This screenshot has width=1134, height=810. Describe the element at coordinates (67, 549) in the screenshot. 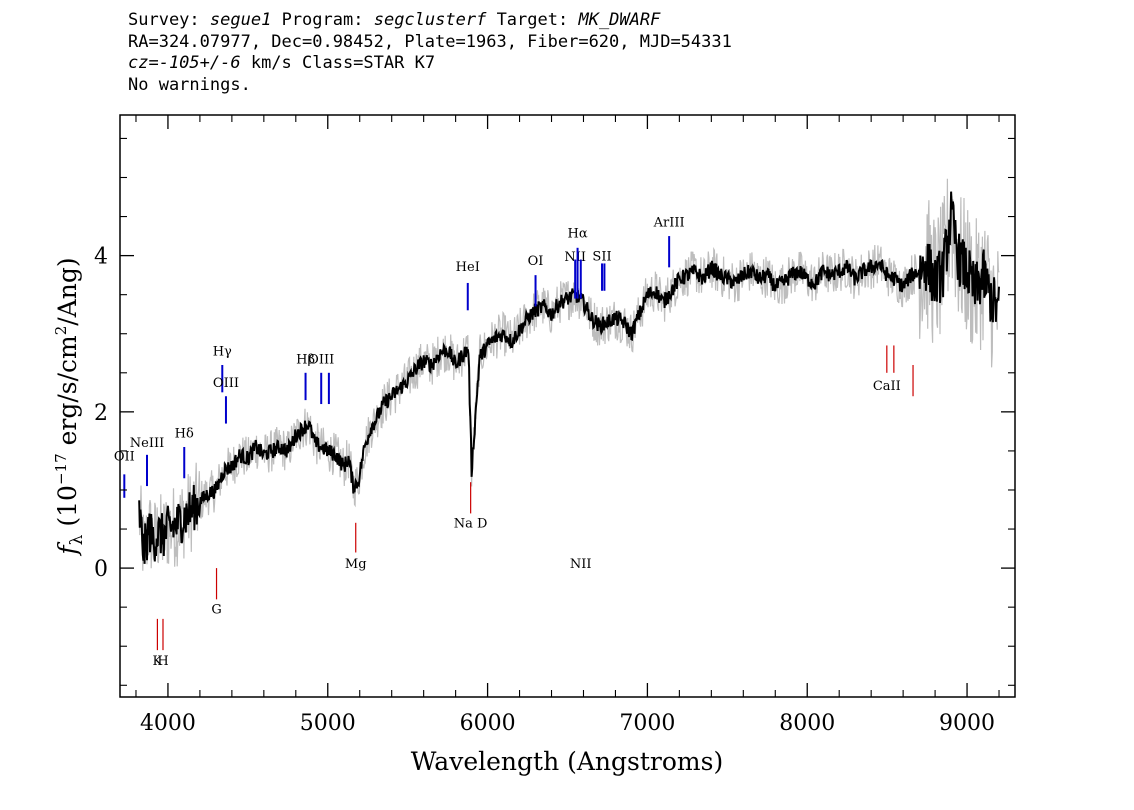

I see `y-axis-title-symbol: f` at that location.